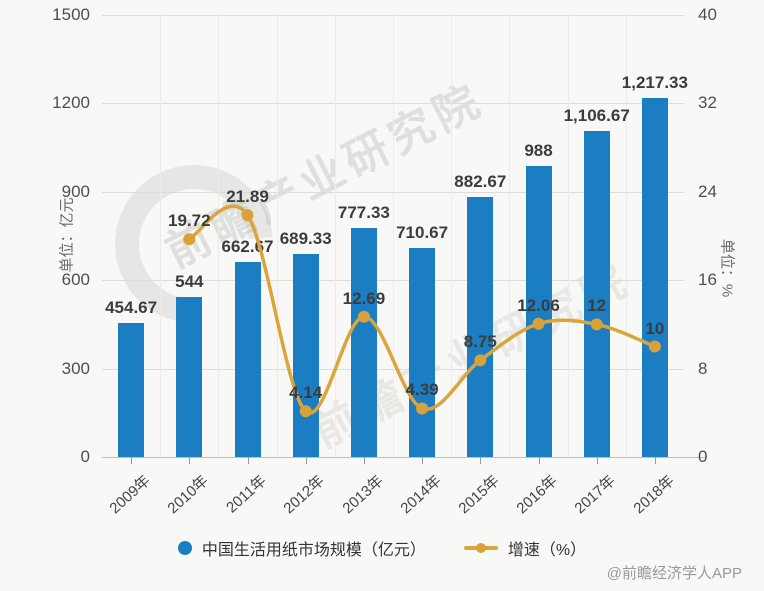 The image size is (764, 591). I want to click on line-value-label: 8.75, so click(480, 342).